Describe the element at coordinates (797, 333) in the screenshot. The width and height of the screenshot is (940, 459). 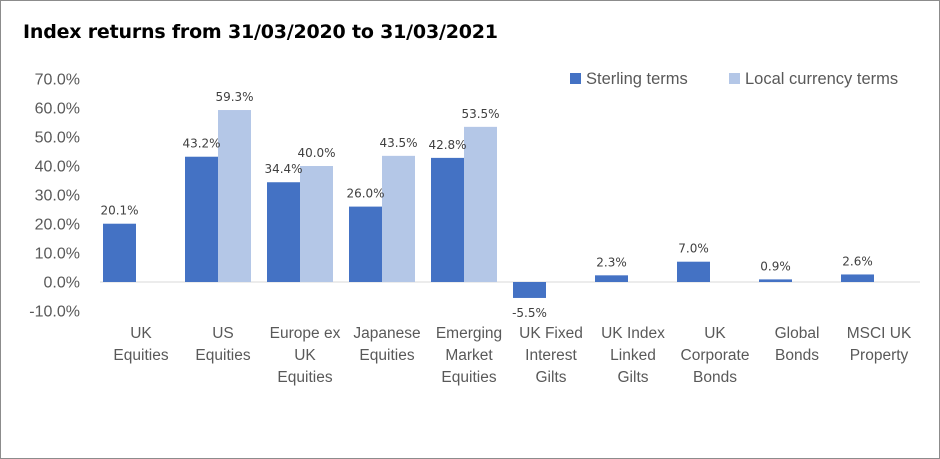
I see `category-label: Global` at that location.